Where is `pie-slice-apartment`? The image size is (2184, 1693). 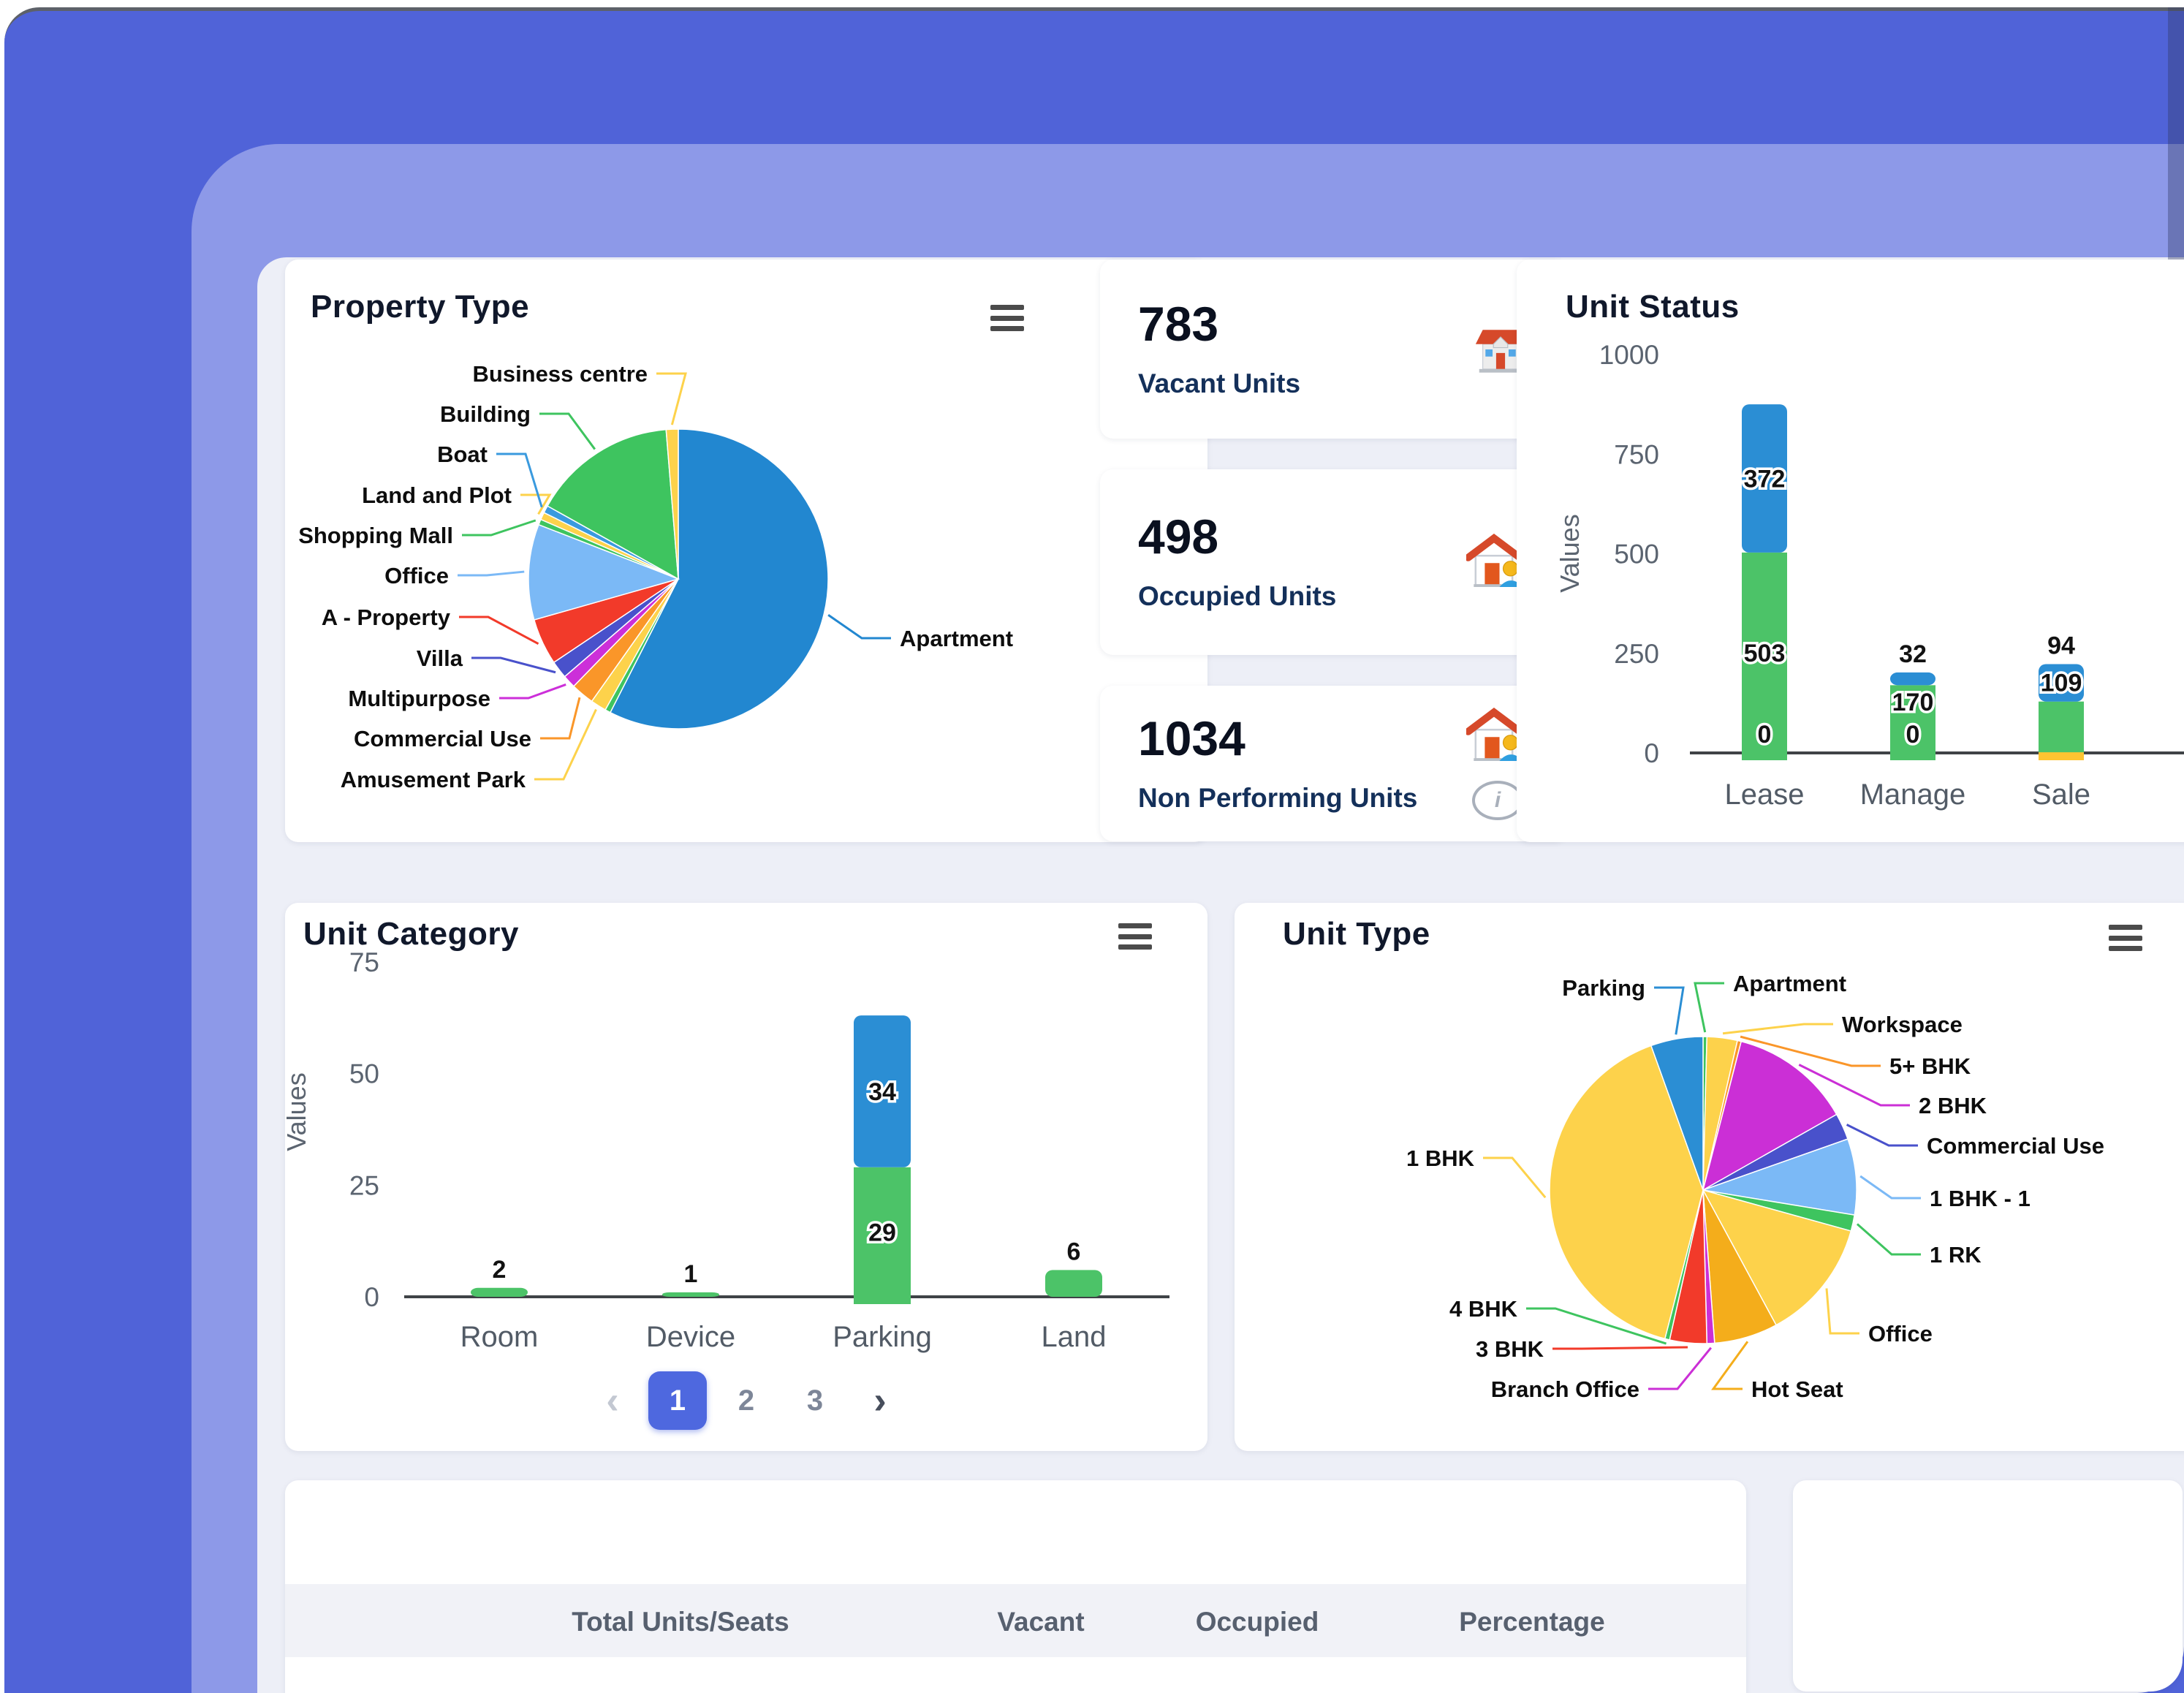
pie-slice-apartment is located at coordinates (719, 579).